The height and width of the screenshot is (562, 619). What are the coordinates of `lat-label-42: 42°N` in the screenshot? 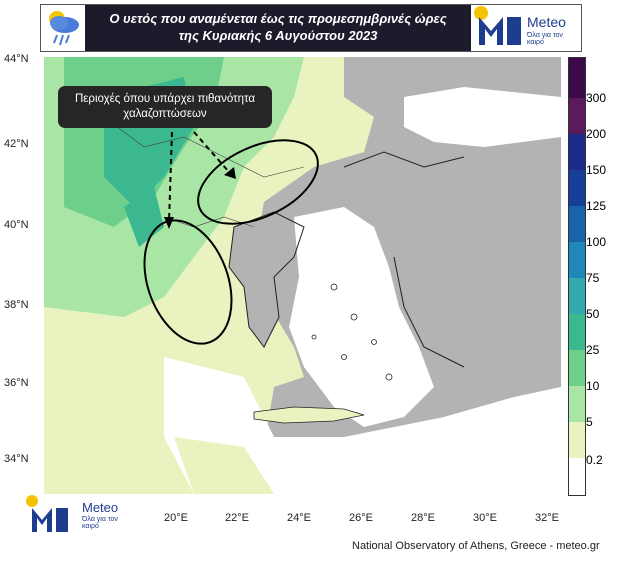 It's located at (16, 144).